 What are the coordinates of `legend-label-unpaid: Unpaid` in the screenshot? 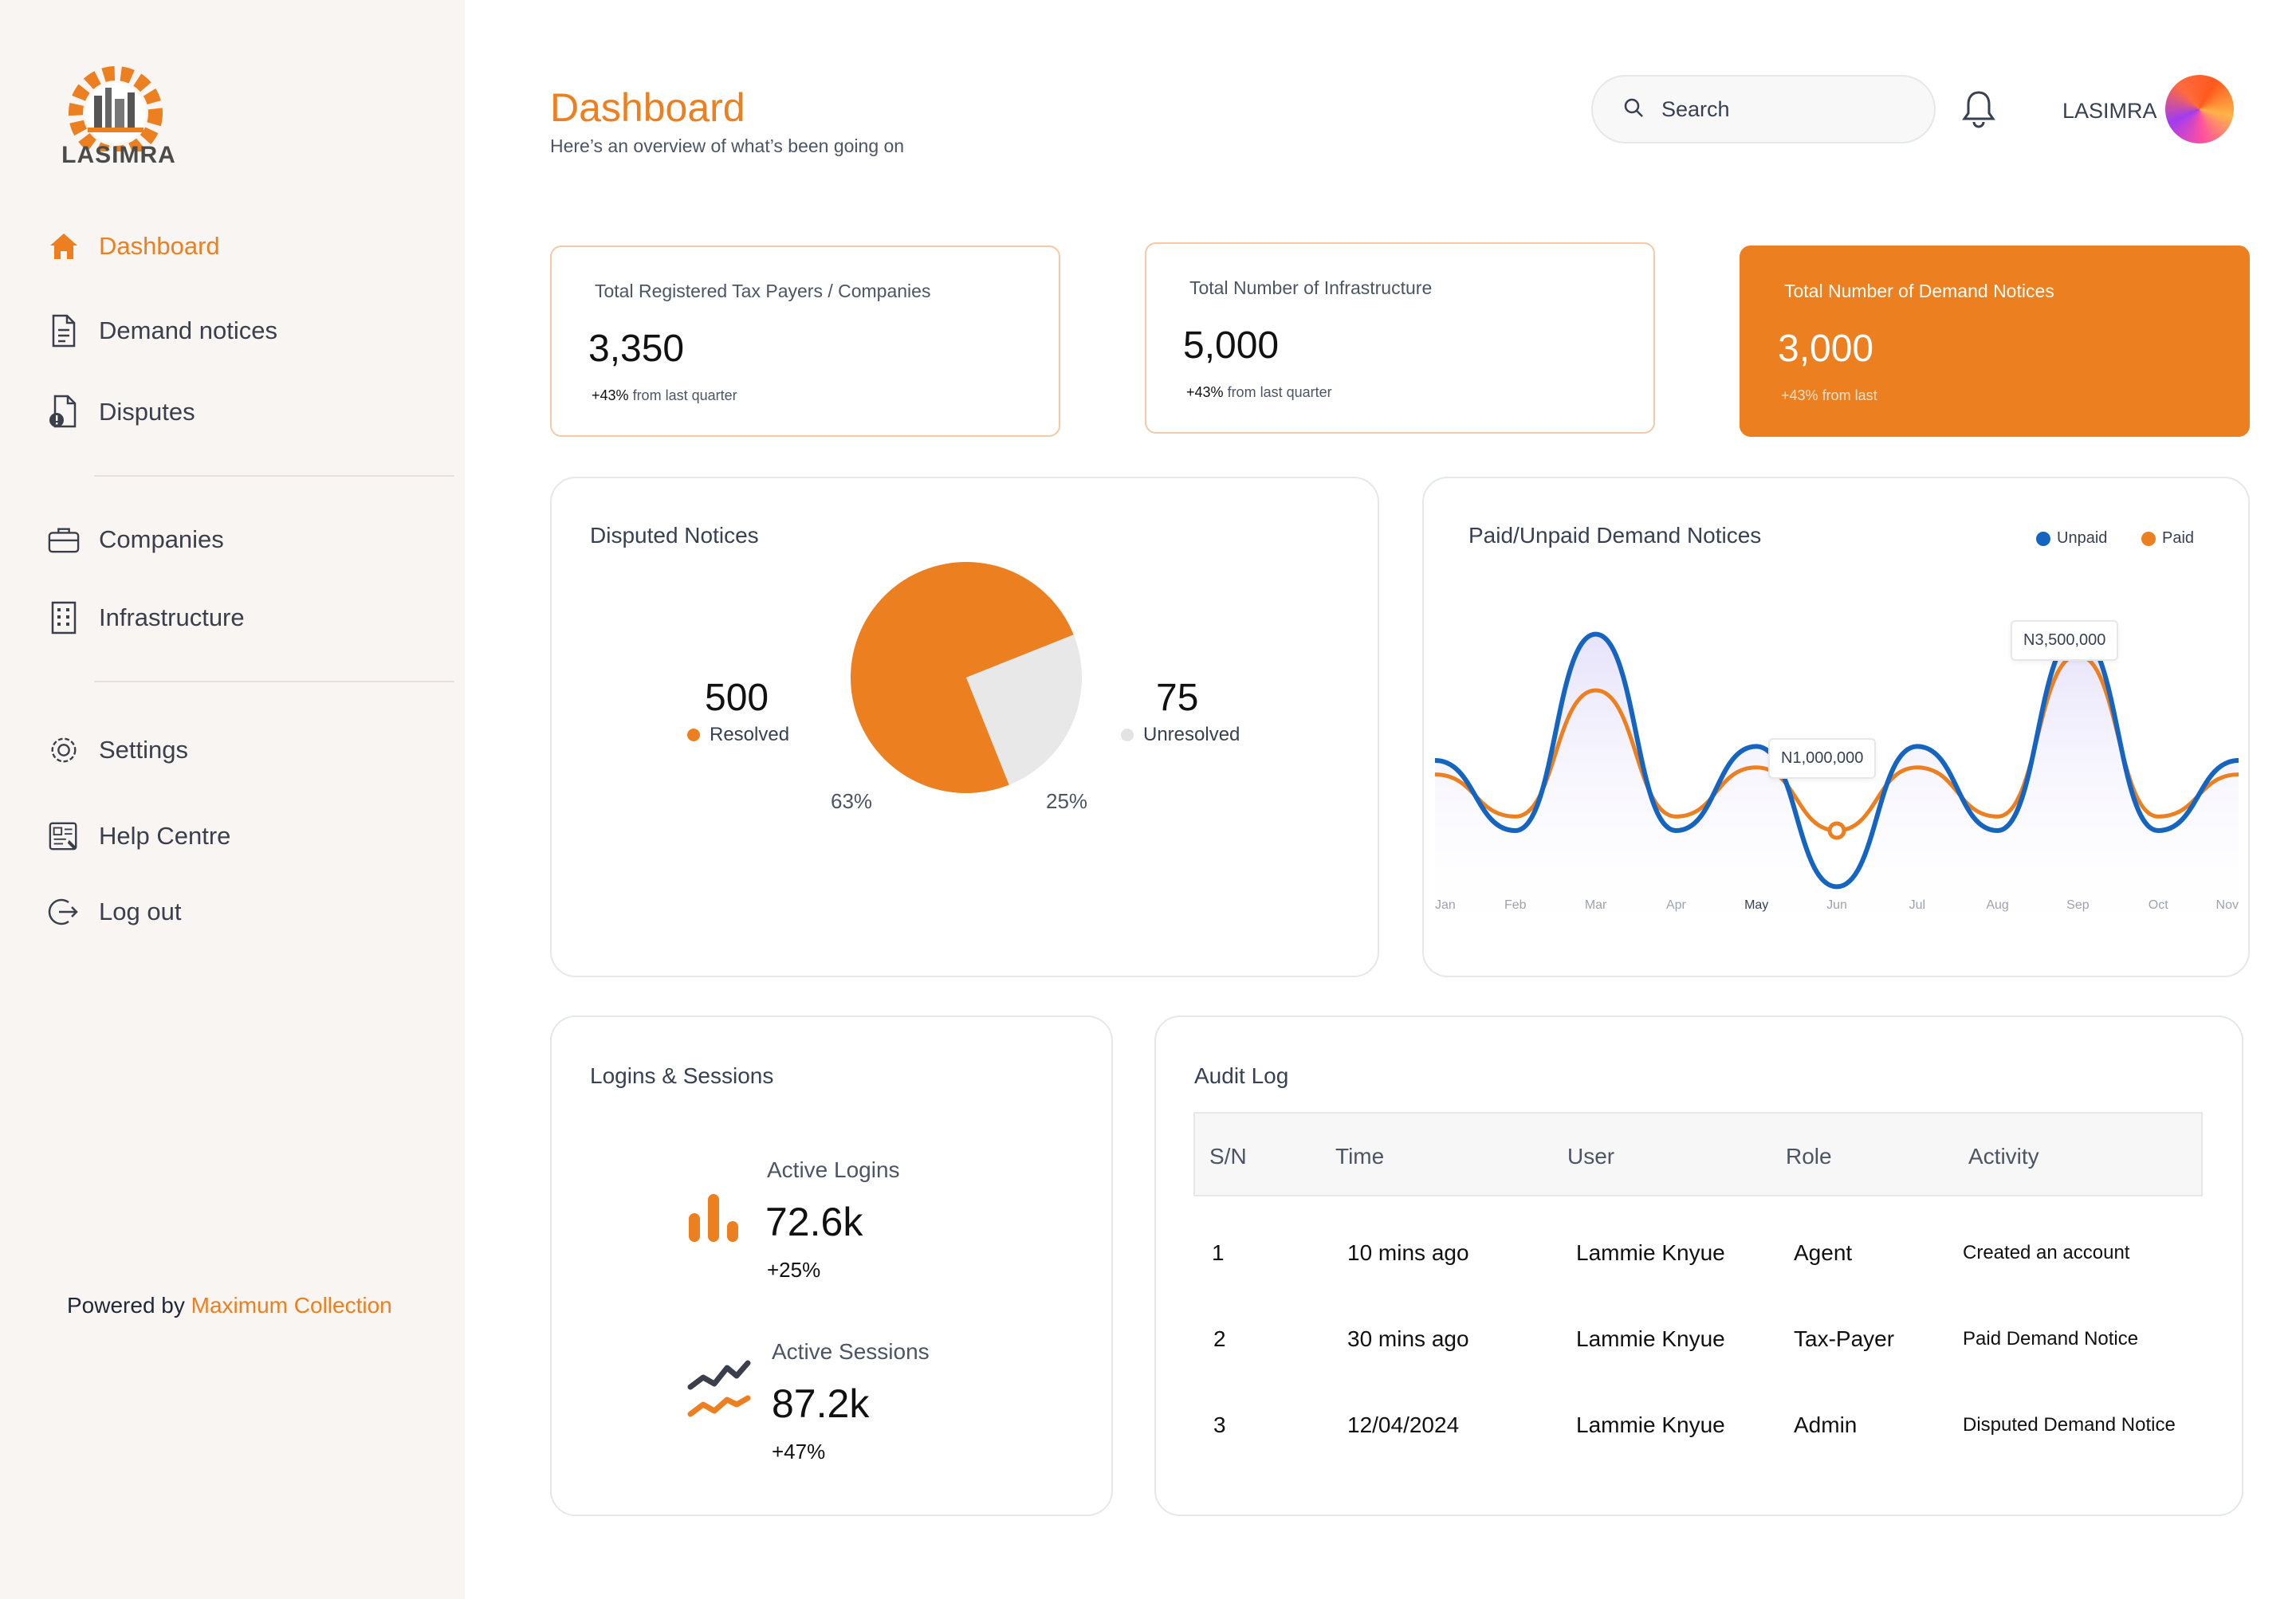 It's located at (2082, 538).